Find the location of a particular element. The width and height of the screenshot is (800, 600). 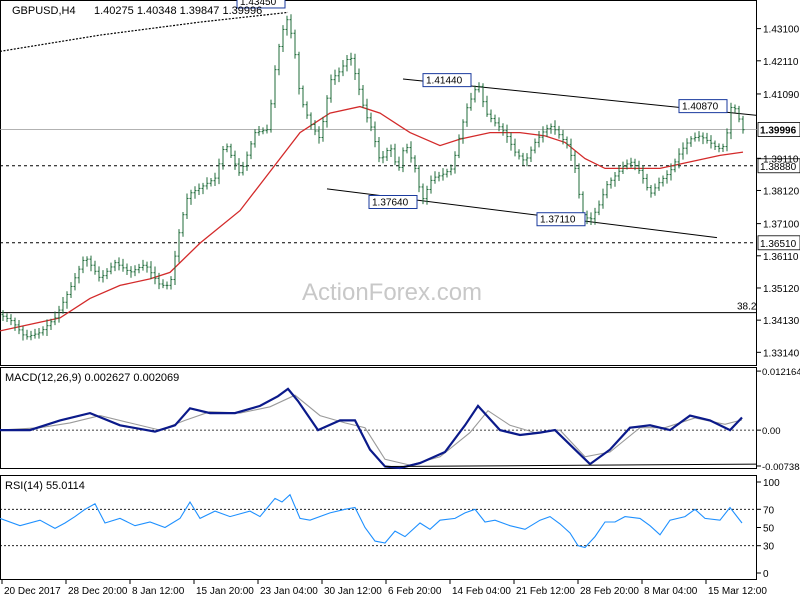

rsi-axis-label: 50 is located at coordinates (769, 529).